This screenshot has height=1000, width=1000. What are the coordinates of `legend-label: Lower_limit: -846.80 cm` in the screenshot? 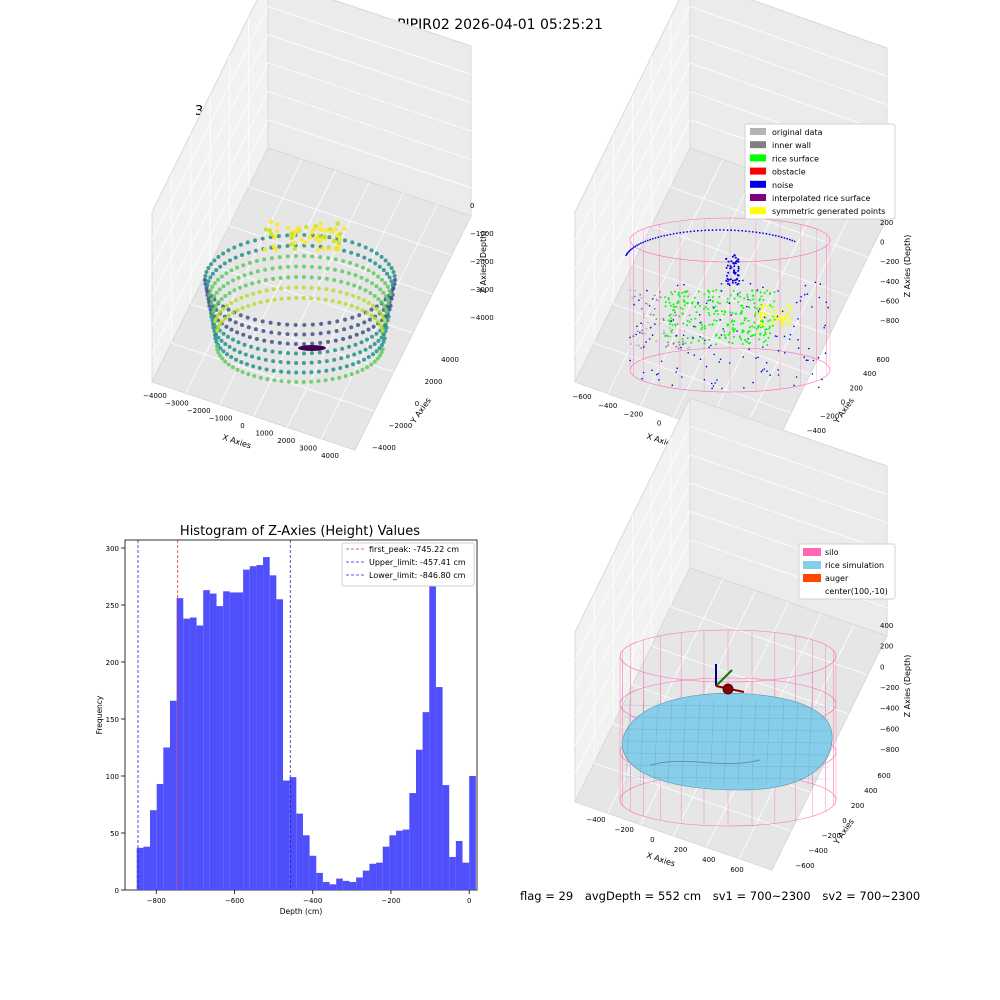 It's located at (417, 575).